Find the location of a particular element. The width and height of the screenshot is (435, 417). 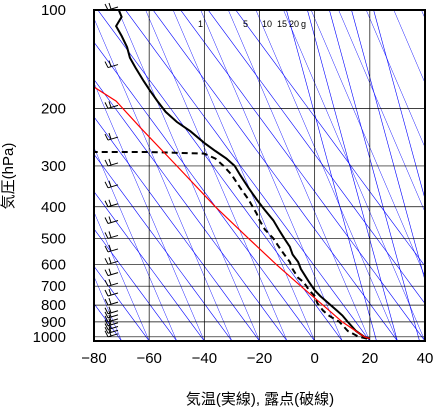

y-tick-label: 500 is located at coordinates (53, 238).